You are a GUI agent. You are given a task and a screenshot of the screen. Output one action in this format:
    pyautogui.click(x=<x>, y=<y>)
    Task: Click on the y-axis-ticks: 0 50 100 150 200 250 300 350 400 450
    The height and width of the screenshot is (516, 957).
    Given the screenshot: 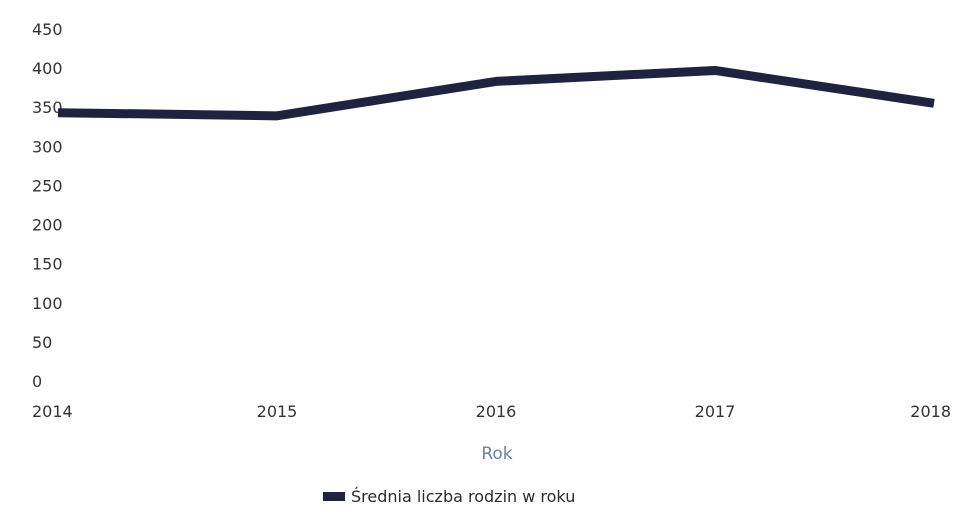 What is the action you would take?
    pyautogui.click(x=47, y=205)
    